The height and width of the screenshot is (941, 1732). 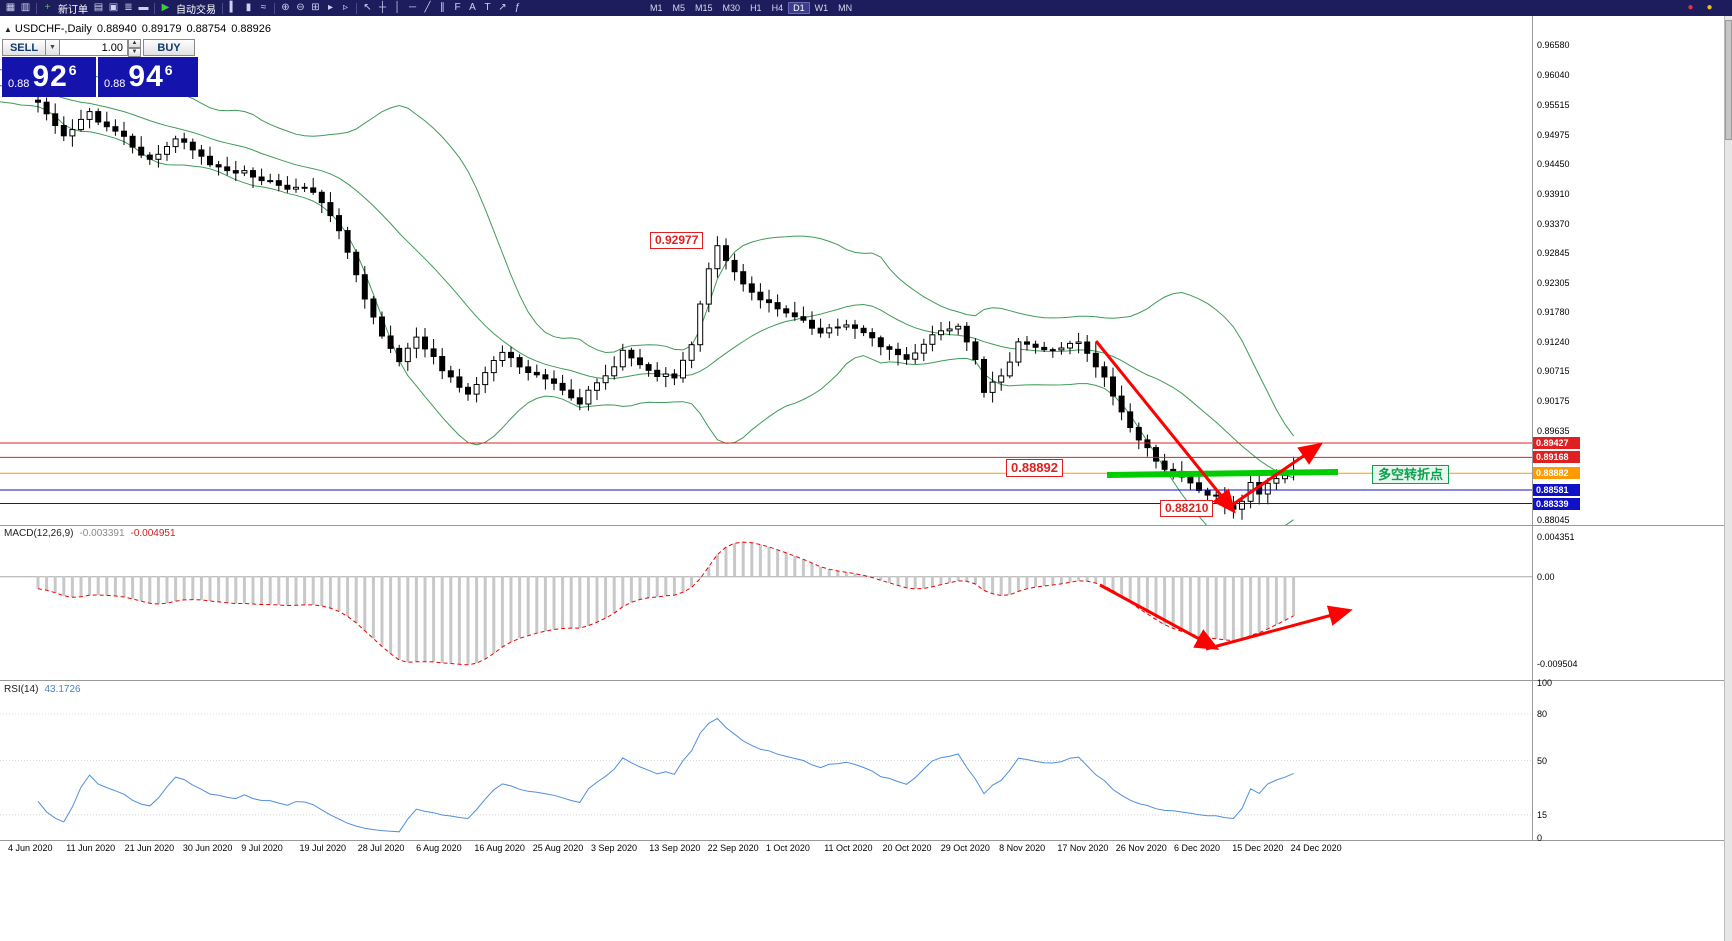 I want to click on navigator-icon: ≣, so click(x=128, y=7).